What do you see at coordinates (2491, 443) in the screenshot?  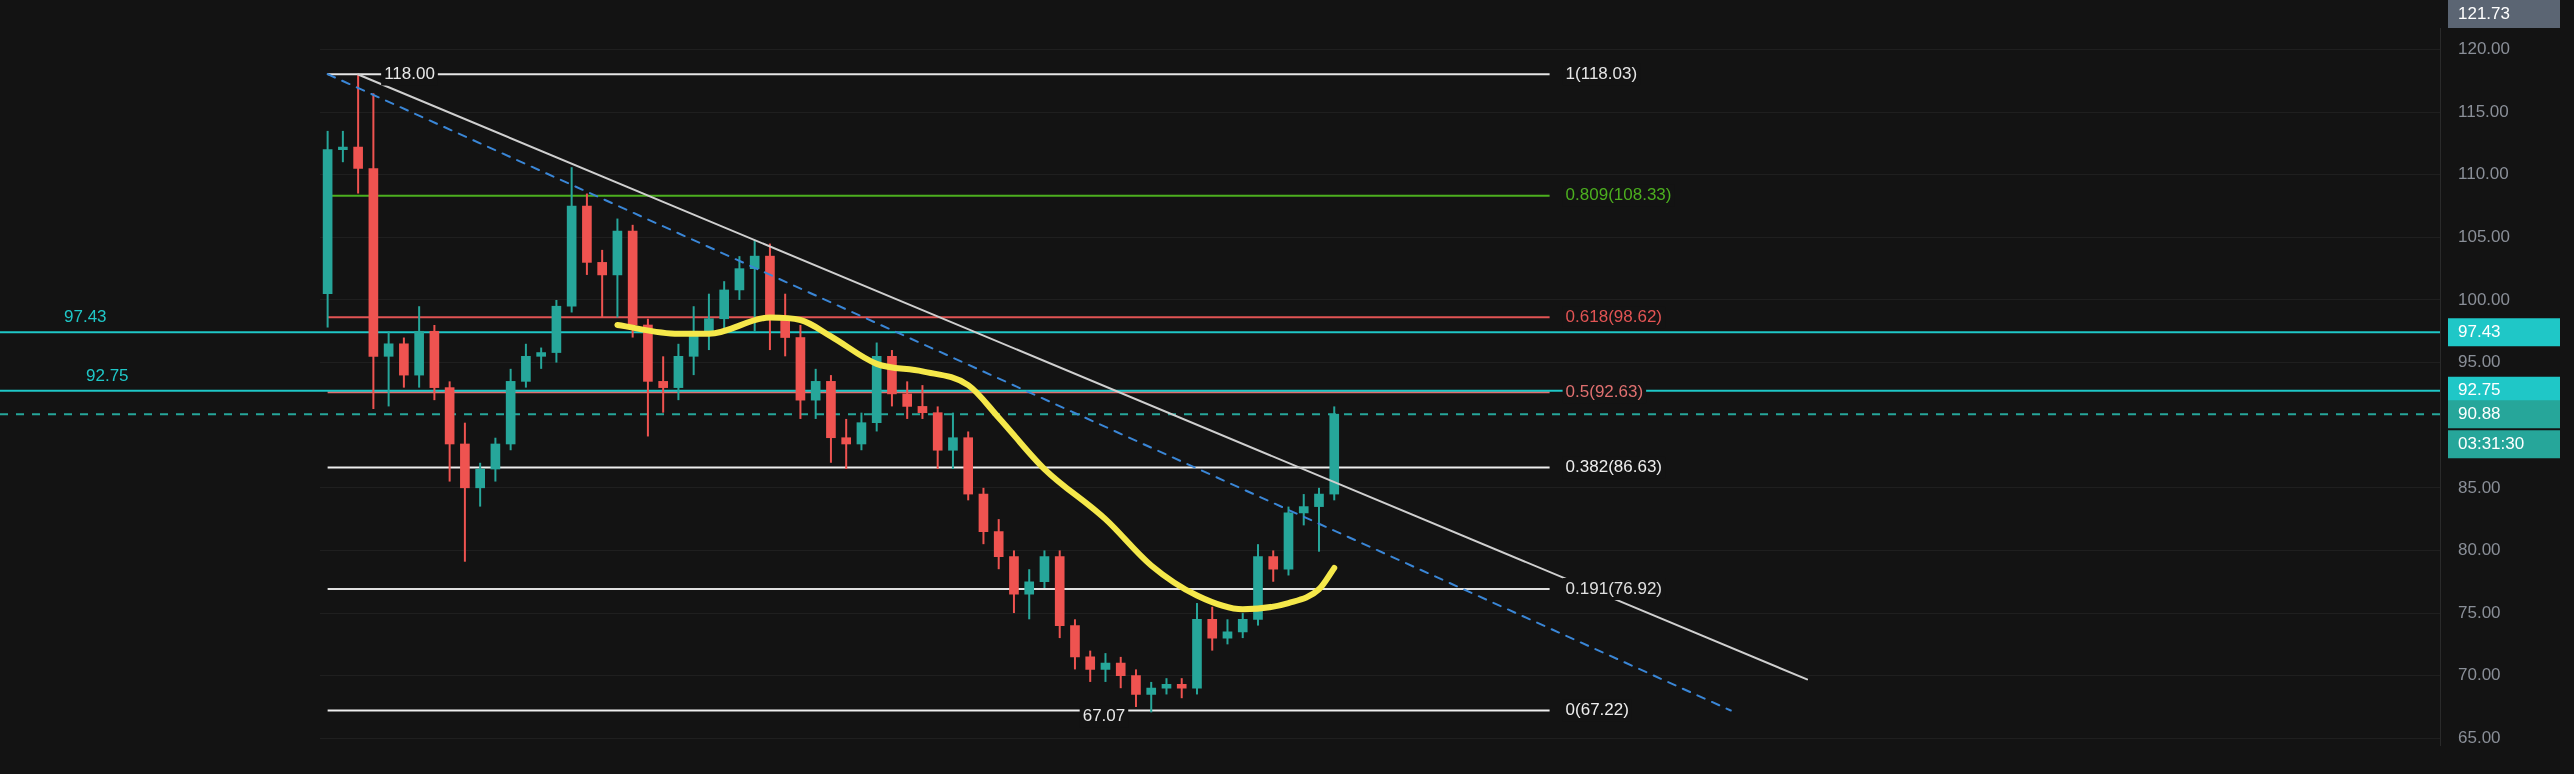 I see `text: 03:31:30` at bounding box center [2491, 443].